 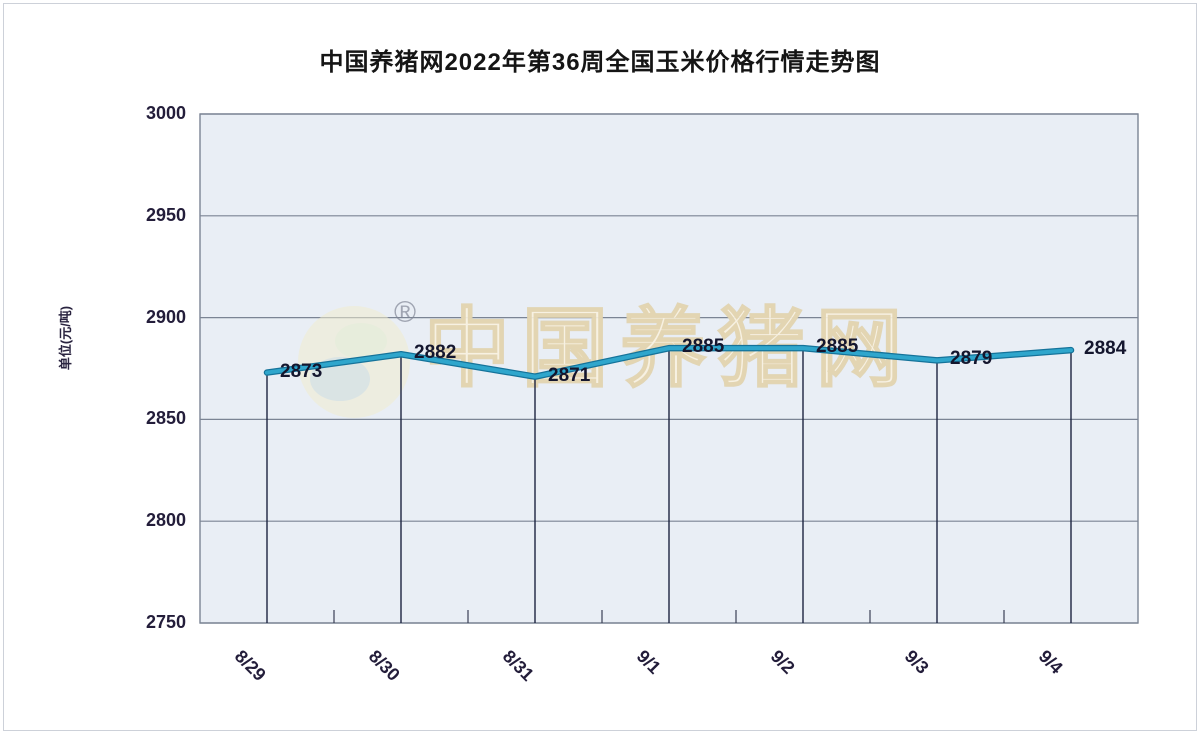 I want to click on chart-title: 中国养猪网2022年第36周全国玉米价格行情走势图, so click(x=600, y=62).